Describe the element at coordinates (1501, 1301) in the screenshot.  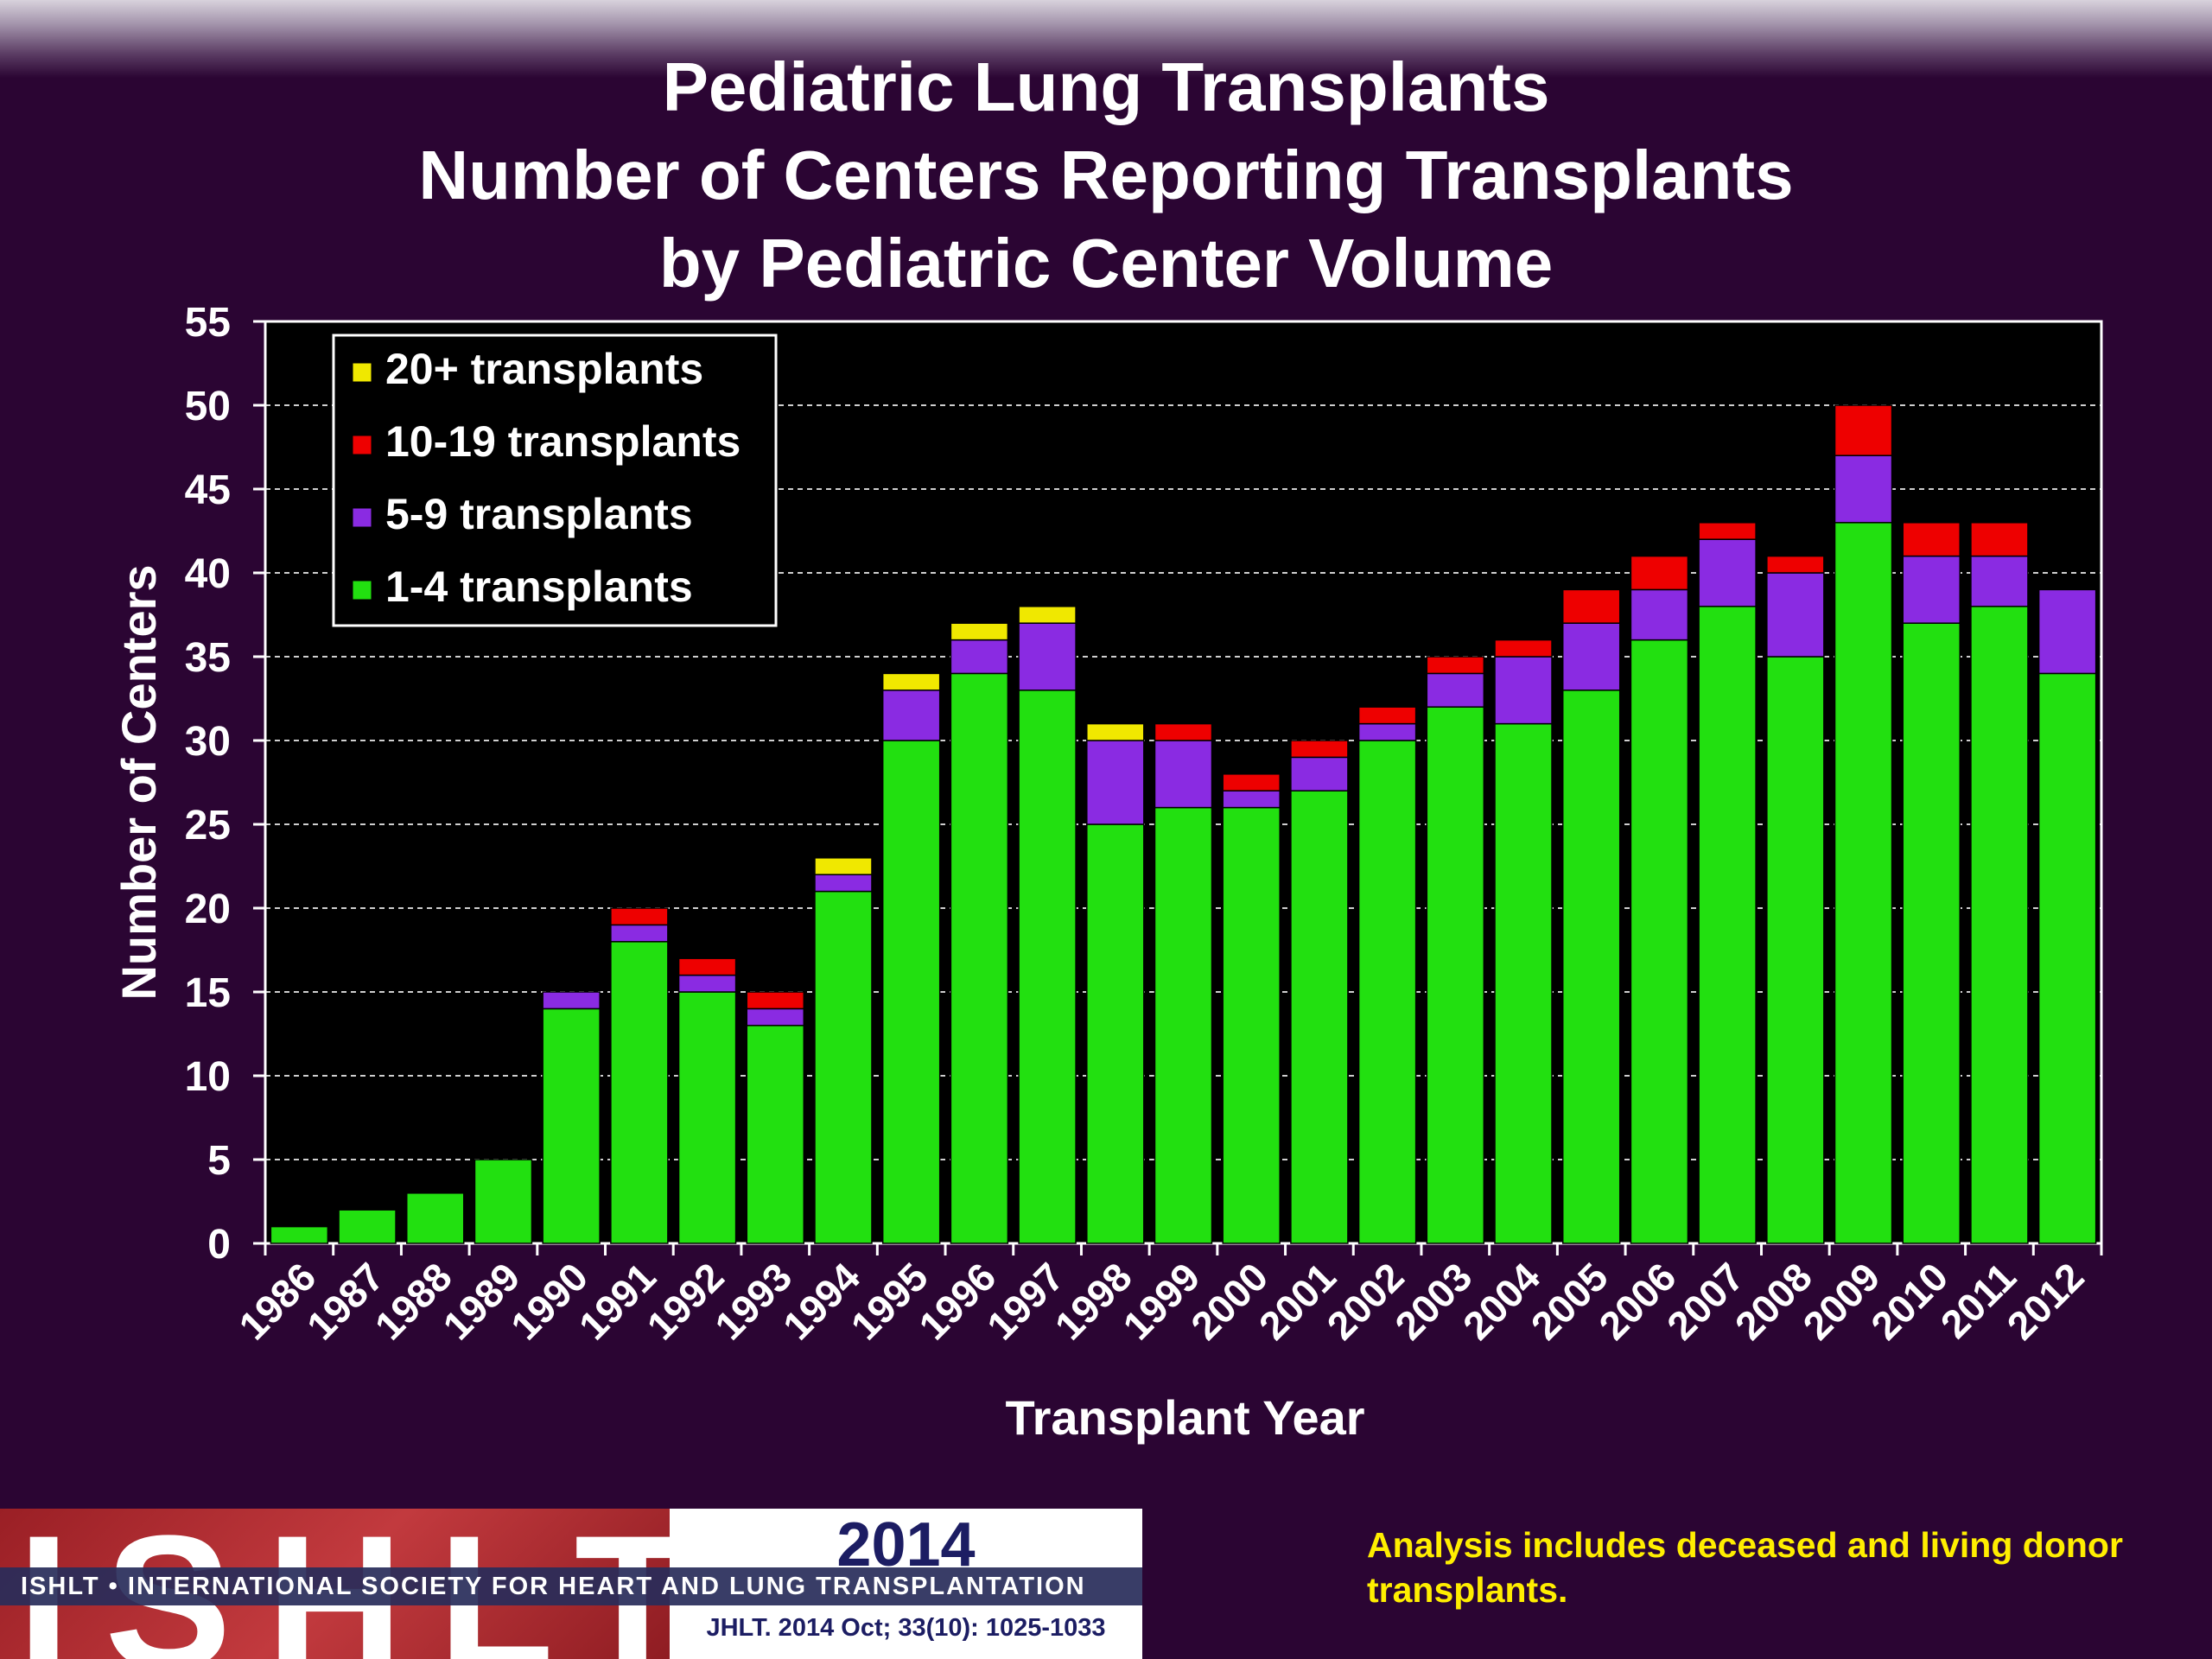
I see `x-tick-label: 2004` at that location.